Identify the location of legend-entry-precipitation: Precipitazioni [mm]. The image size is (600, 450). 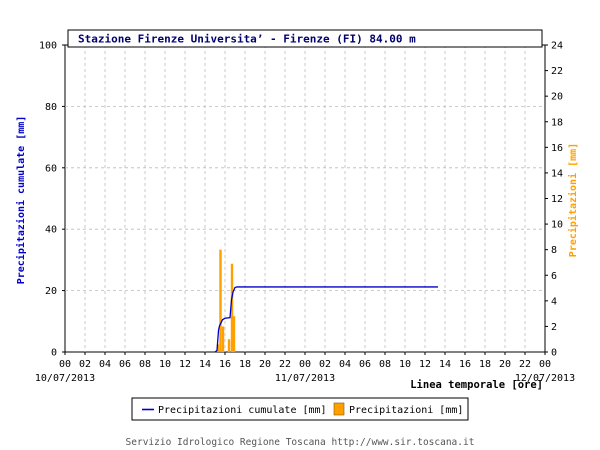
(406, 410).